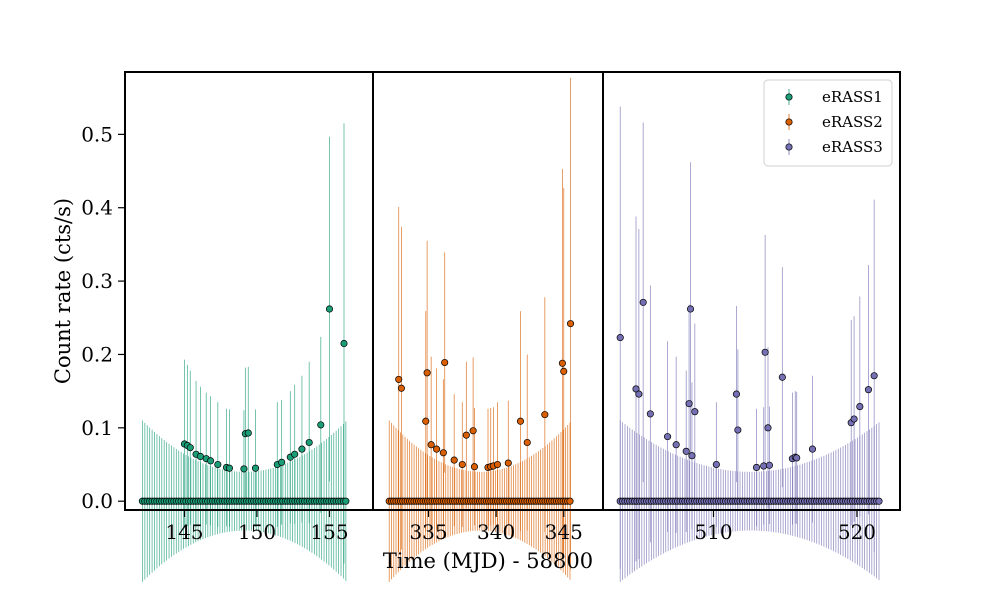  Describe the element at coordinates (428, 532) in the screenshot. I see `x-tick-label: 335` at that location.